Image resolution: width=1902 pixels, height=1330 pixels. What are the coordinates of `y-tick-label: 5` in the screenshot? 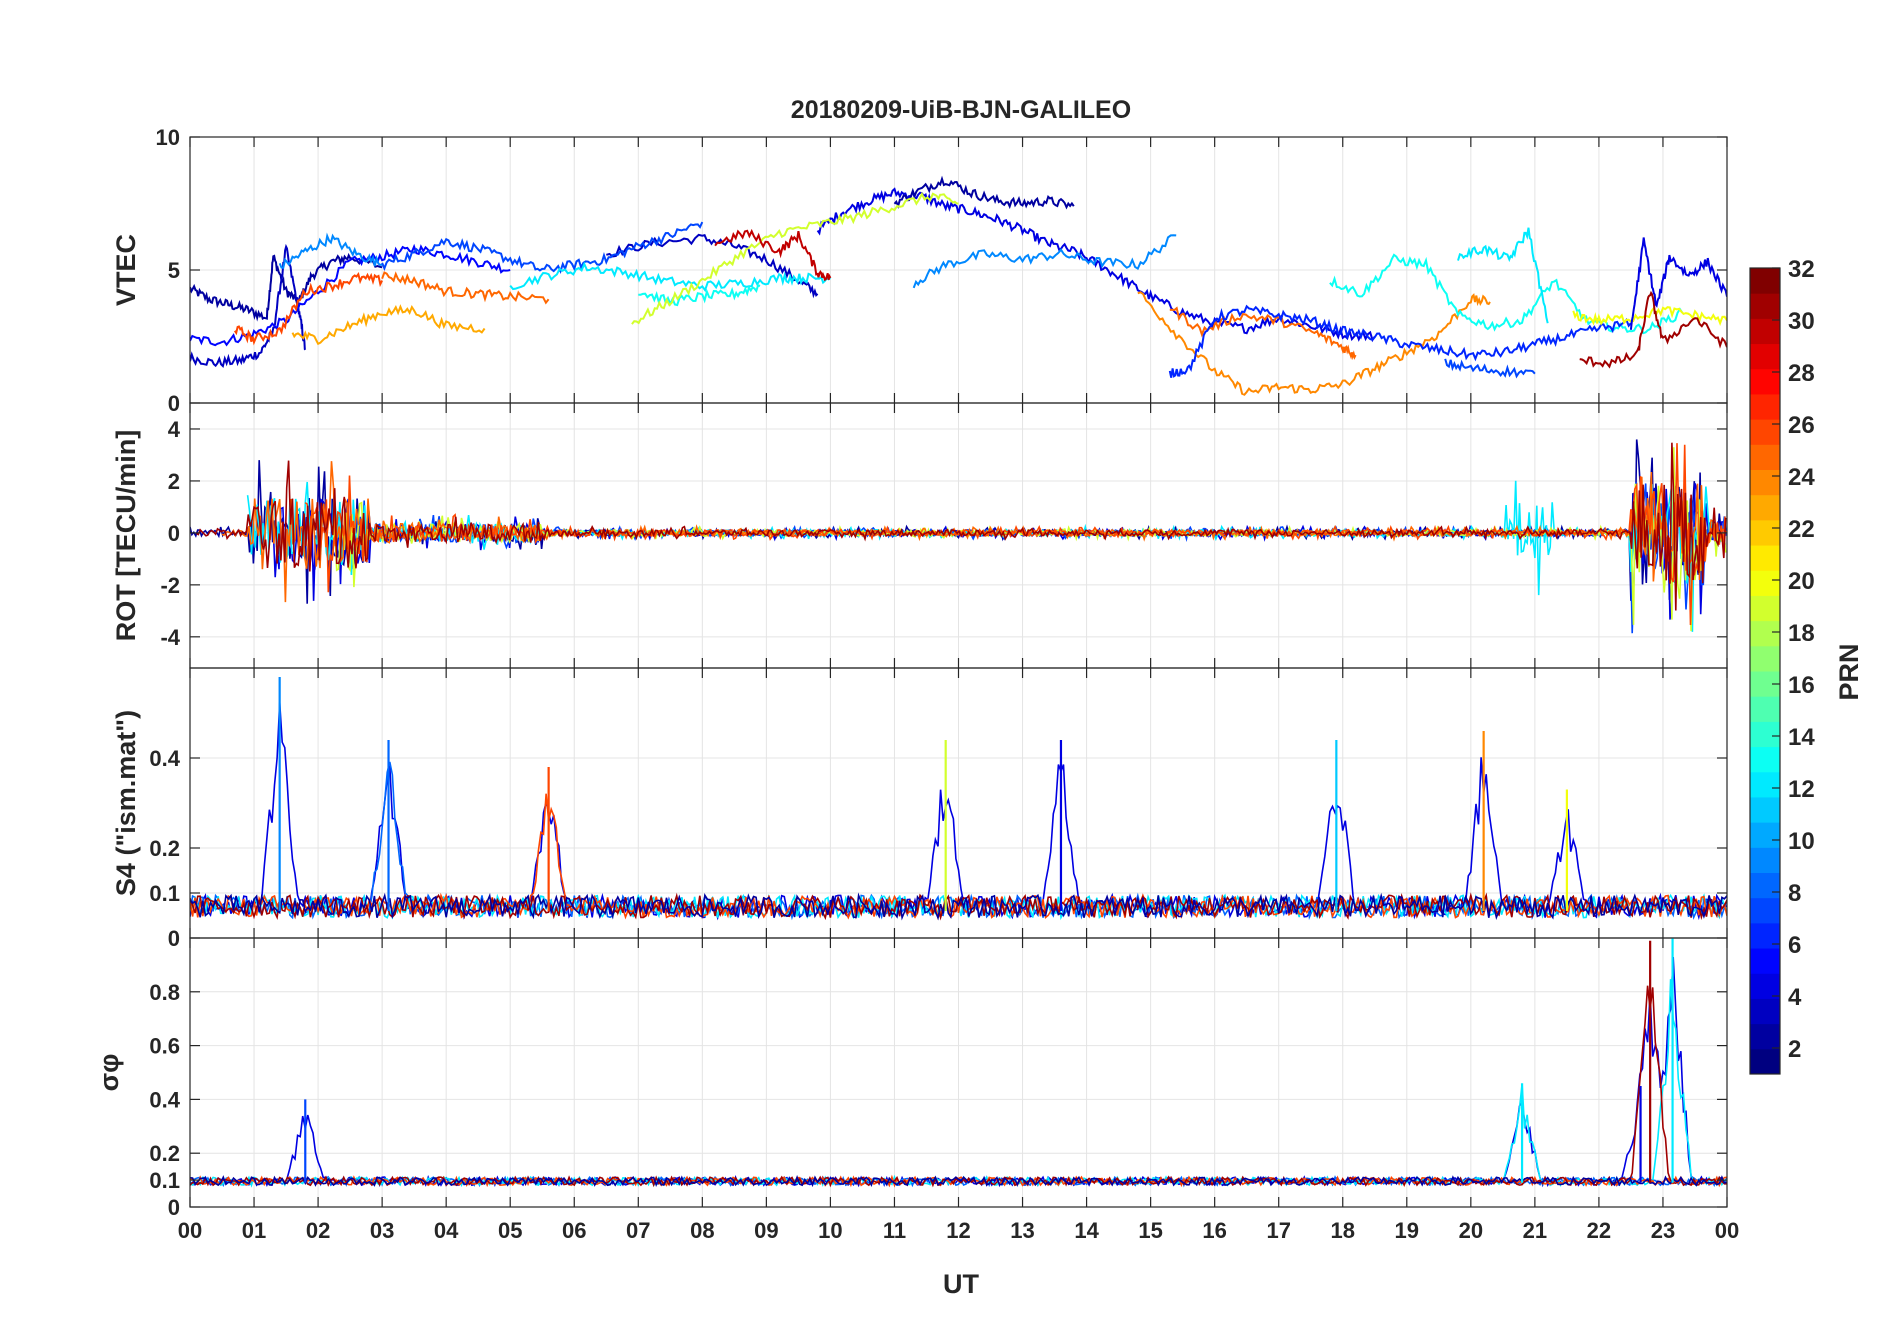 It's located at (174, 270).